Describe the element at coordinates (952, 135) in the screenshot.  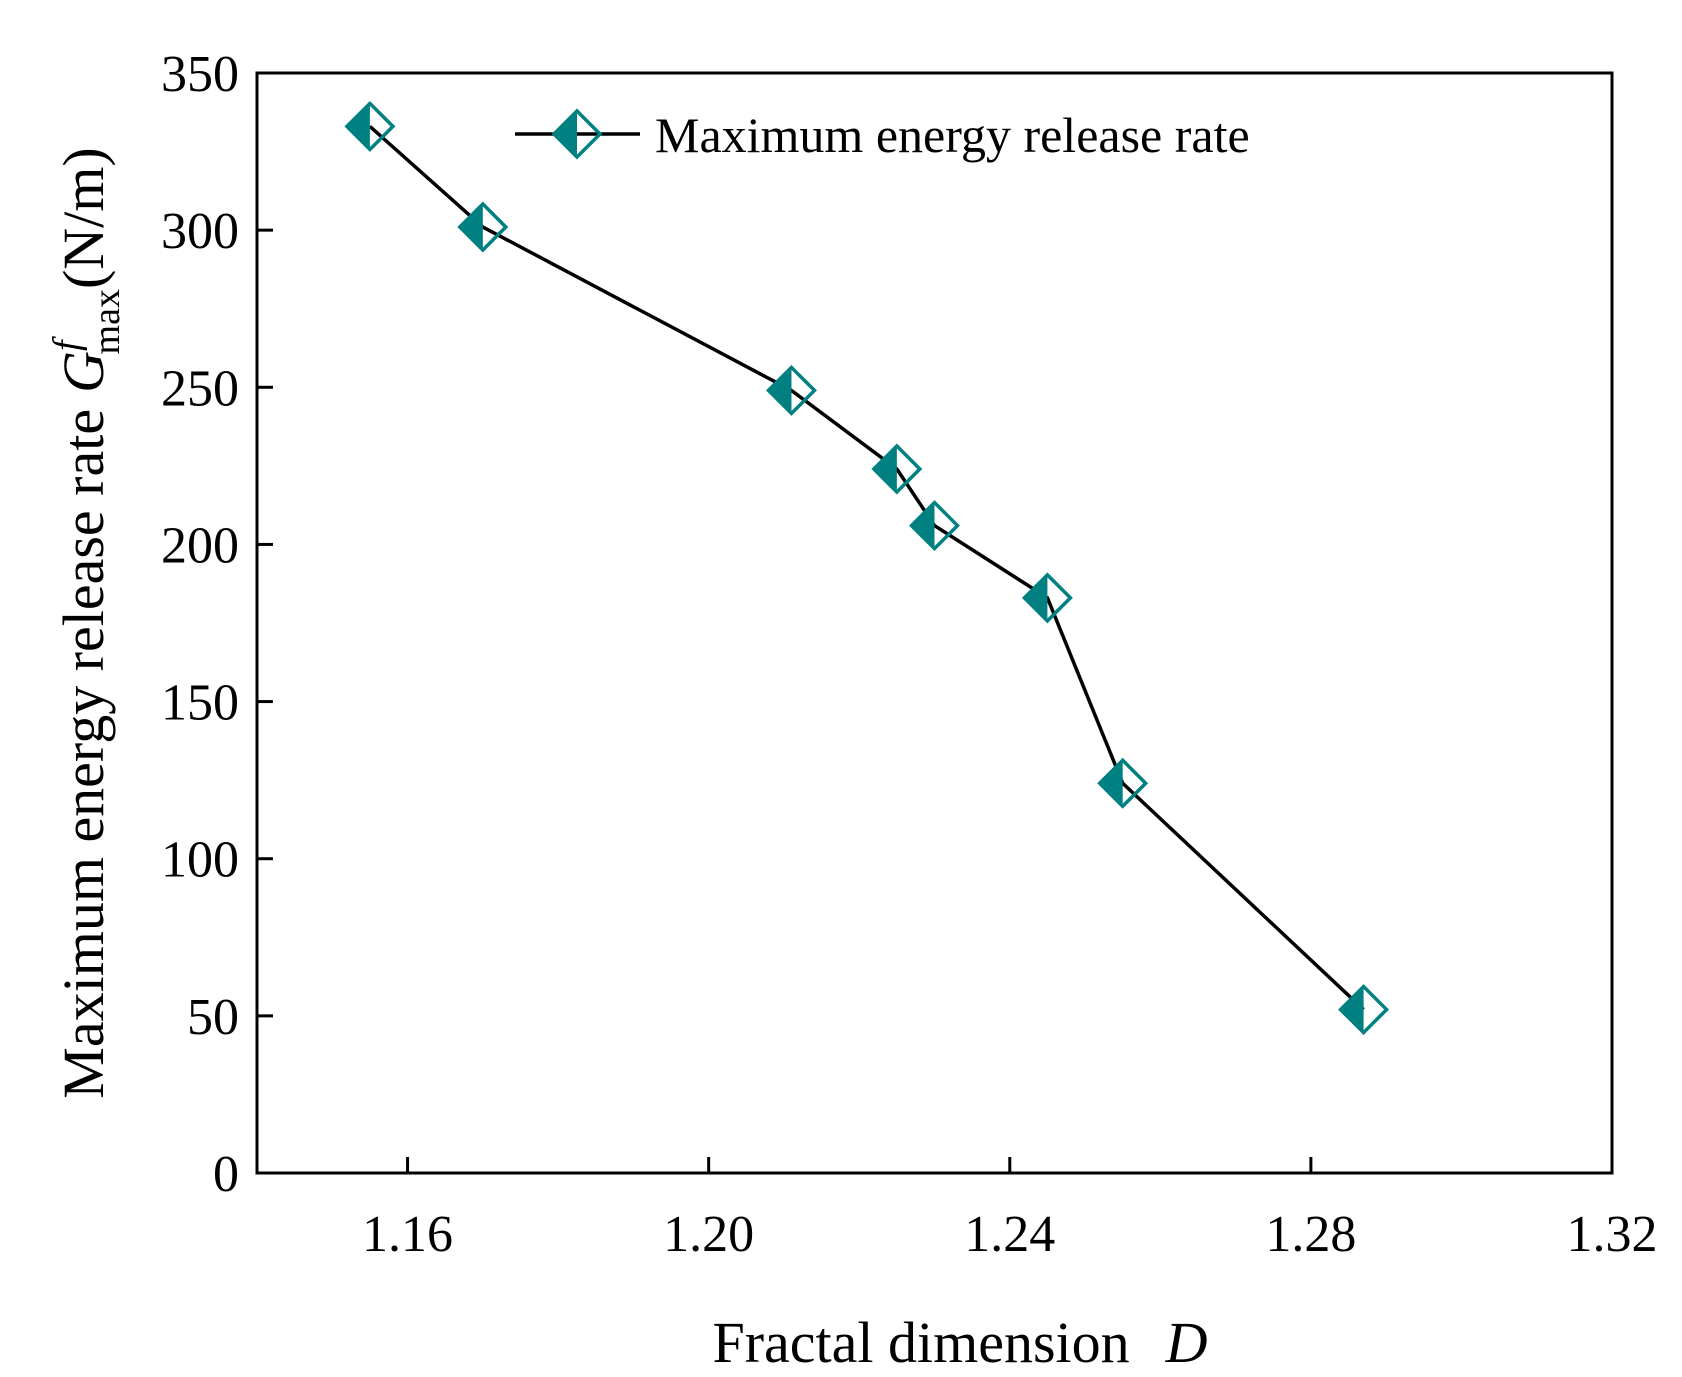
I see `legend-label: Maximum energy release rate` at that location.